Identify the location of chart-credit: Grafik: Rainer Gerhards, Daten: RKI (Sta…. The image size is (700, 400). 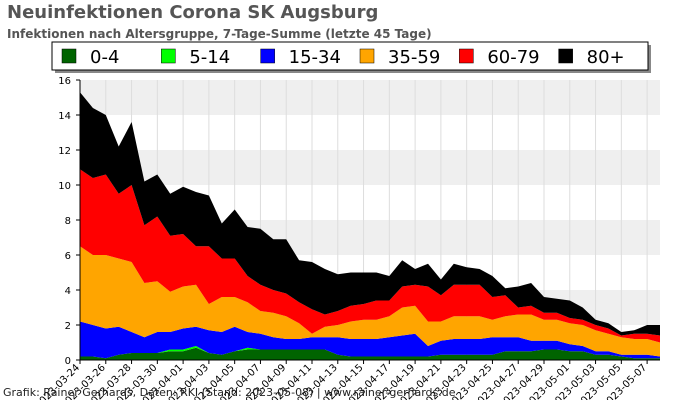
(229, 392).